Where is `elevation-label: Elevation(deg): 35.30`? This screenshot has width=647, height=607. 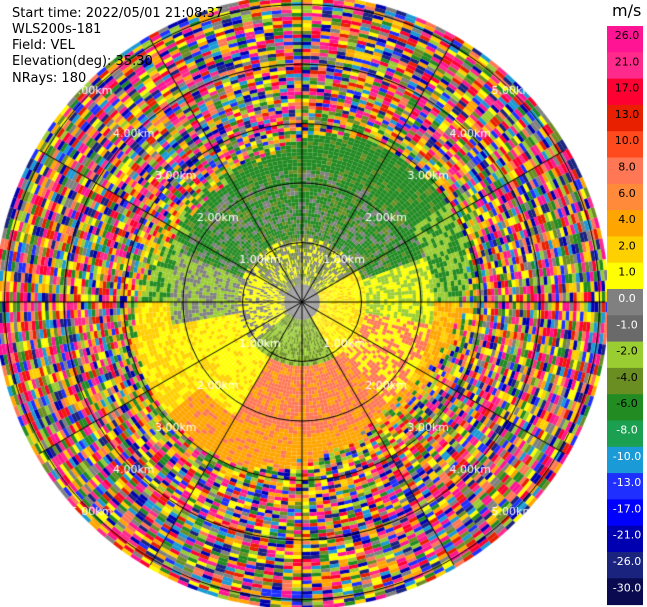 elevation-label: Elevation(deg): 35.30 is located at coordinates (82, 61).